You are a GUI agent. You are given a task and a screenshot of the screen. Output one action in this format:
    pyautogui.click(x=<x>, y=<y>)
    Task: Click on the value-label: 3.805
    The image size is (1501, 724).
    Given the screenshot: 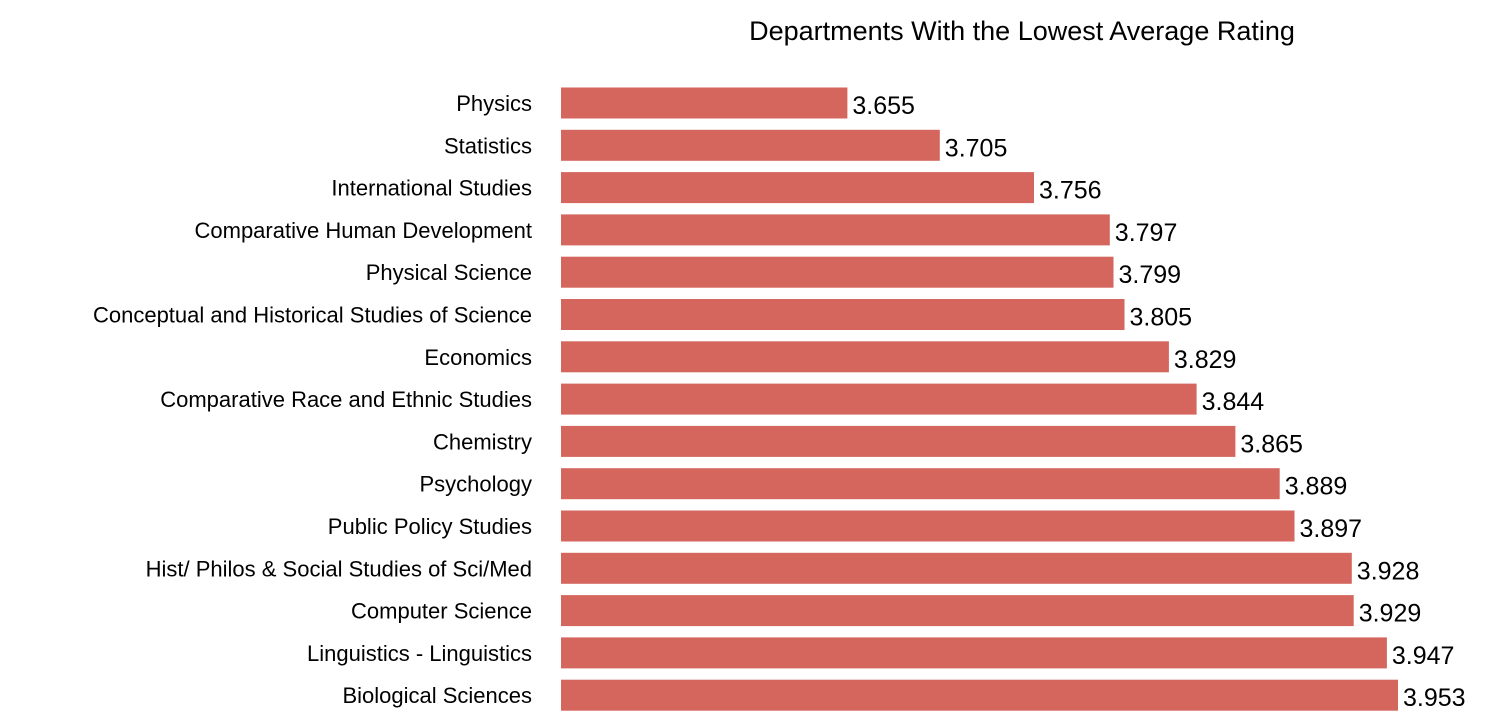 What is the action you would take?
    pyautogui.click(x=1161, y=318)
    